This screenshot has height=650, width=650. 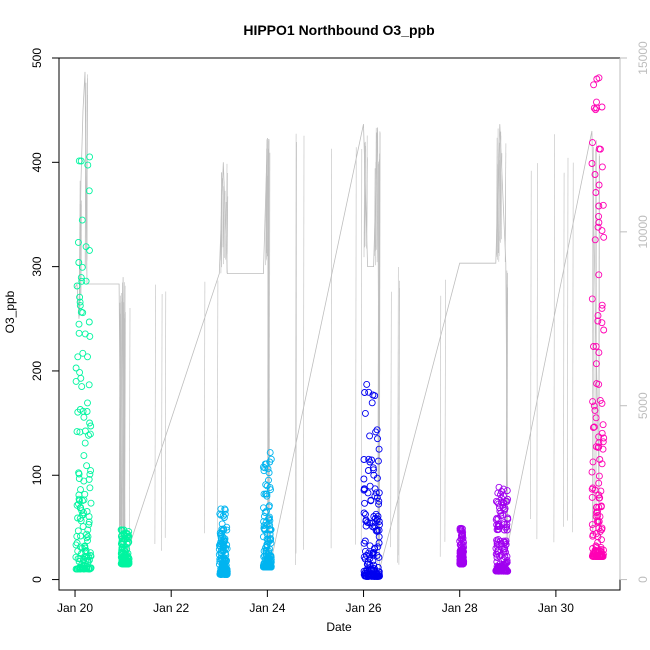 I want to click on y-tick-label: 500, so click(x=37, y=58).